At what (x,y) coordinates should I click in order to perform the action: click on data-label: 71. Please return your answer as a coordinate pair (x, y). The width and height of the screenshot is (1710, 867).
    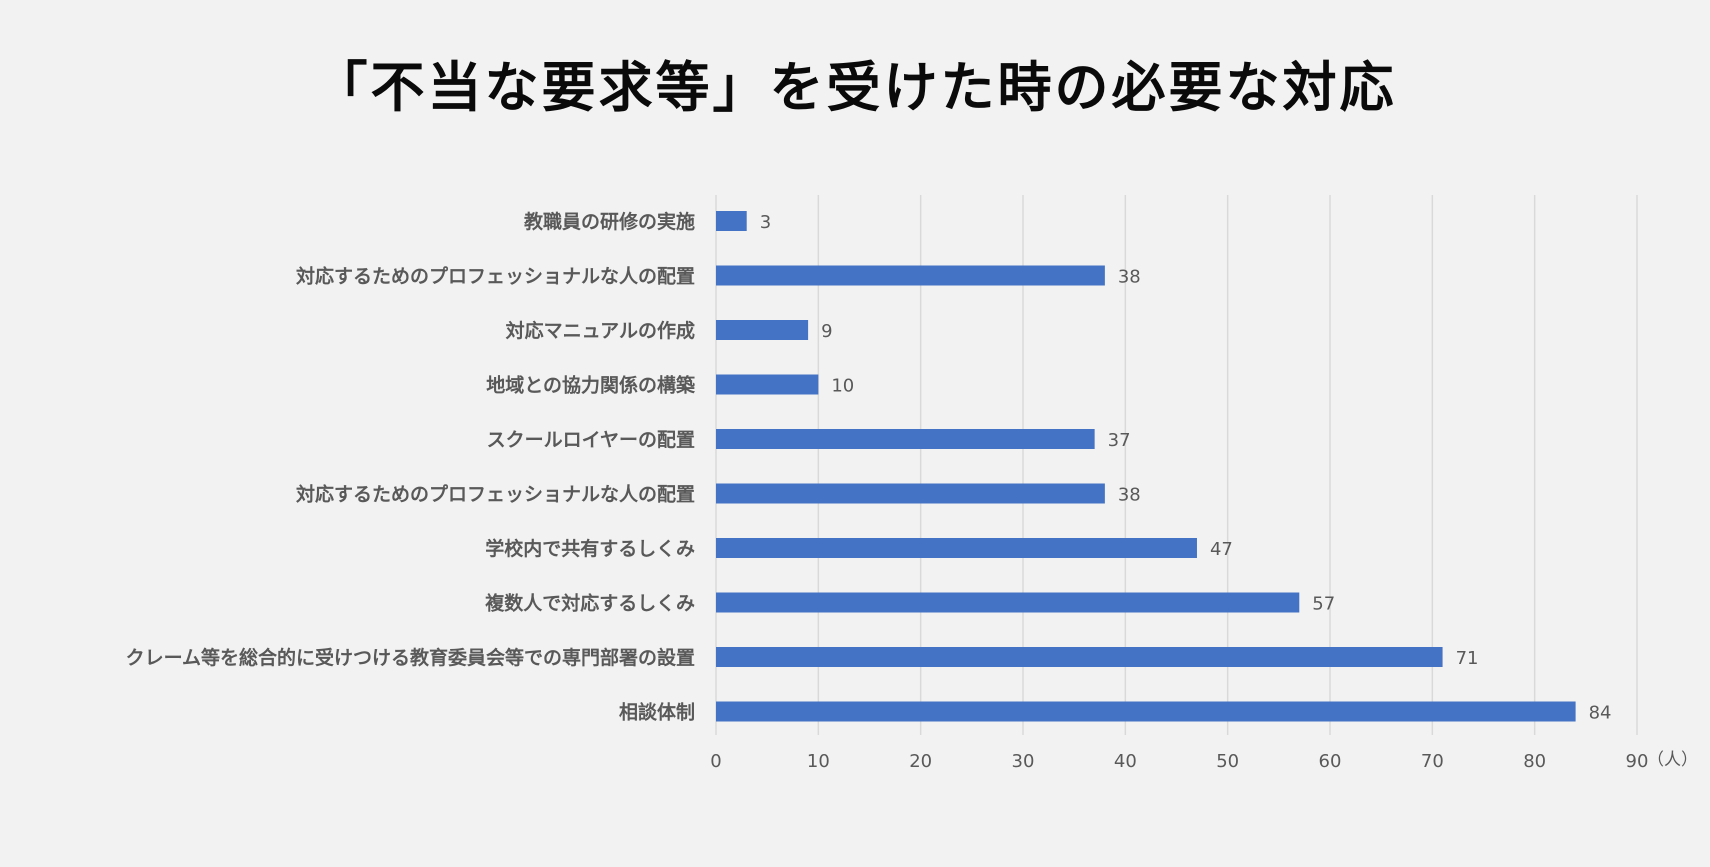
    Looking at the image, I should click on (1467, 658).